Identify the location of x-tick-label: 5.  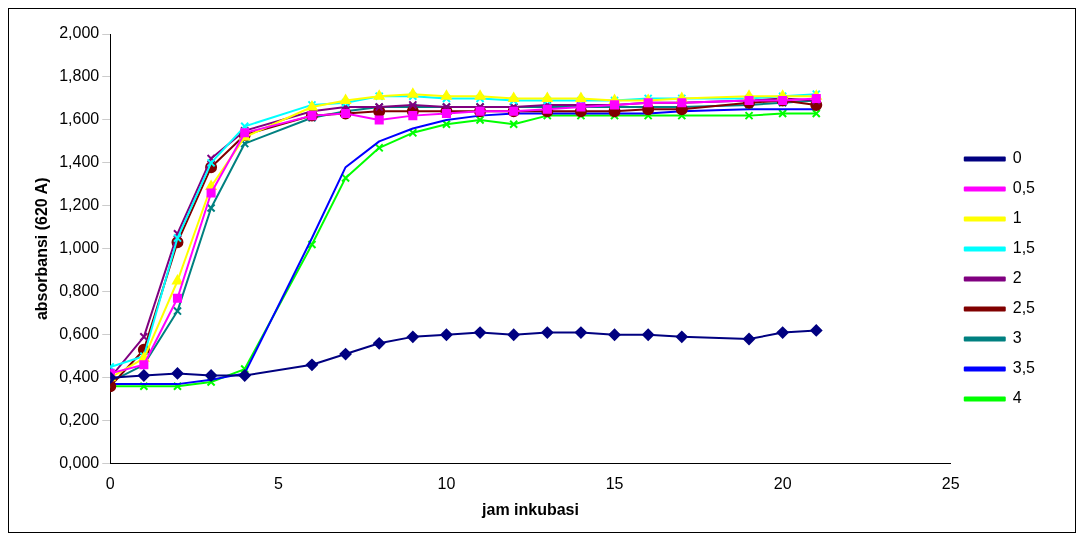
(278, 483).